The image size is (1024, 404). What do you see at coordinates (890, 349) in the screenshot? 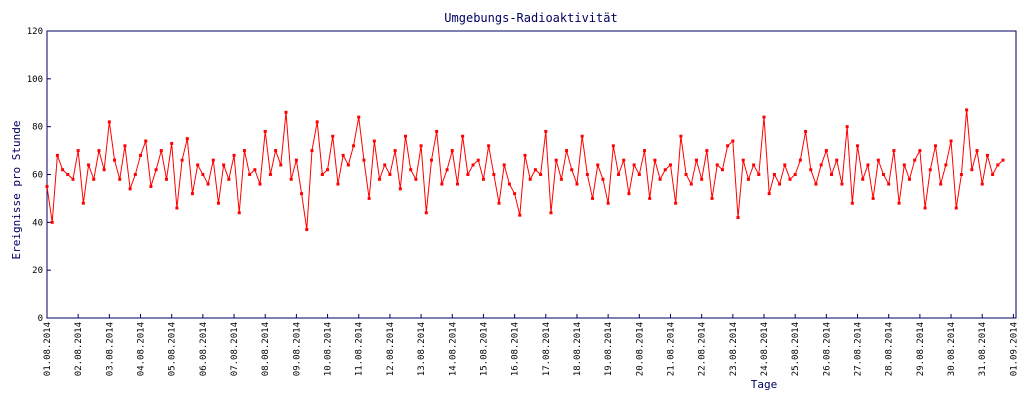
I see `x-tick-label: 28.08.2014` at bounding box center [890, 349].